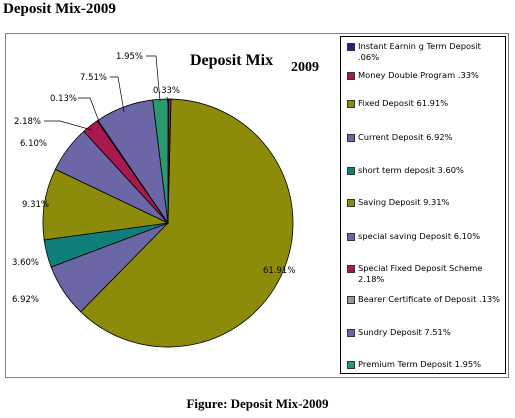 The image size is (515, 418). I want to click on legend-item: Instant Earnin g Term Deposit .06%, so click(425, 52).